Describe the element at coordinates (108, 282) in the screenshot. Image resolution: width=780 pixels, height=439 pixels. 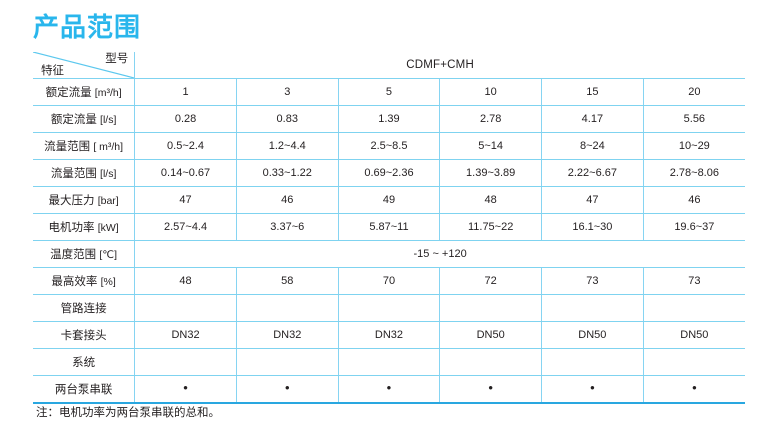
I see `row-label-unit: [%]` at that location.